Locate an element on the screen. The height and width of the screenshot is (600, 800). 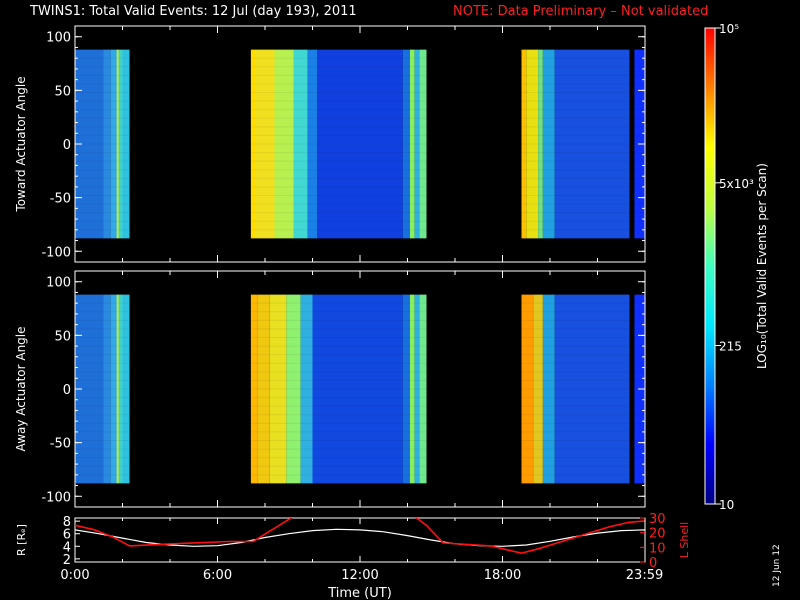
y2-tick-label: 30 is located at coordinates (657, 519).